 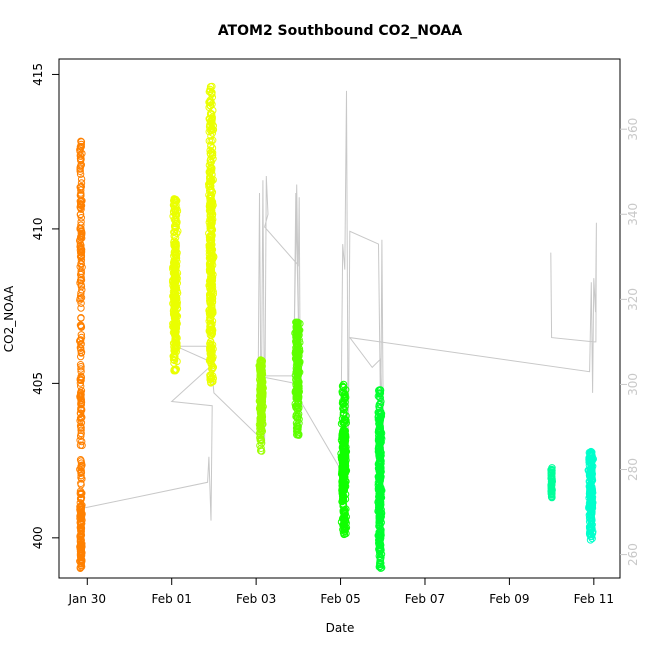 What do you see at coordinates (38, 74) in the screenshot?
I see `y-tick-label: 415` at bounding box center [38, 74].